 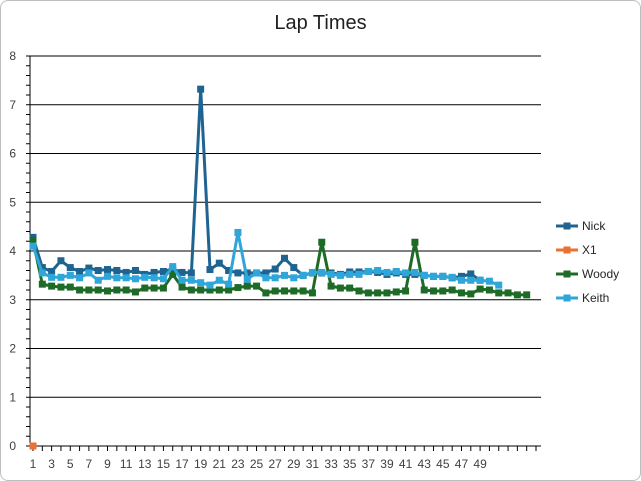 I want to click on y-tick-label: 5, so click(x=12, y=202).